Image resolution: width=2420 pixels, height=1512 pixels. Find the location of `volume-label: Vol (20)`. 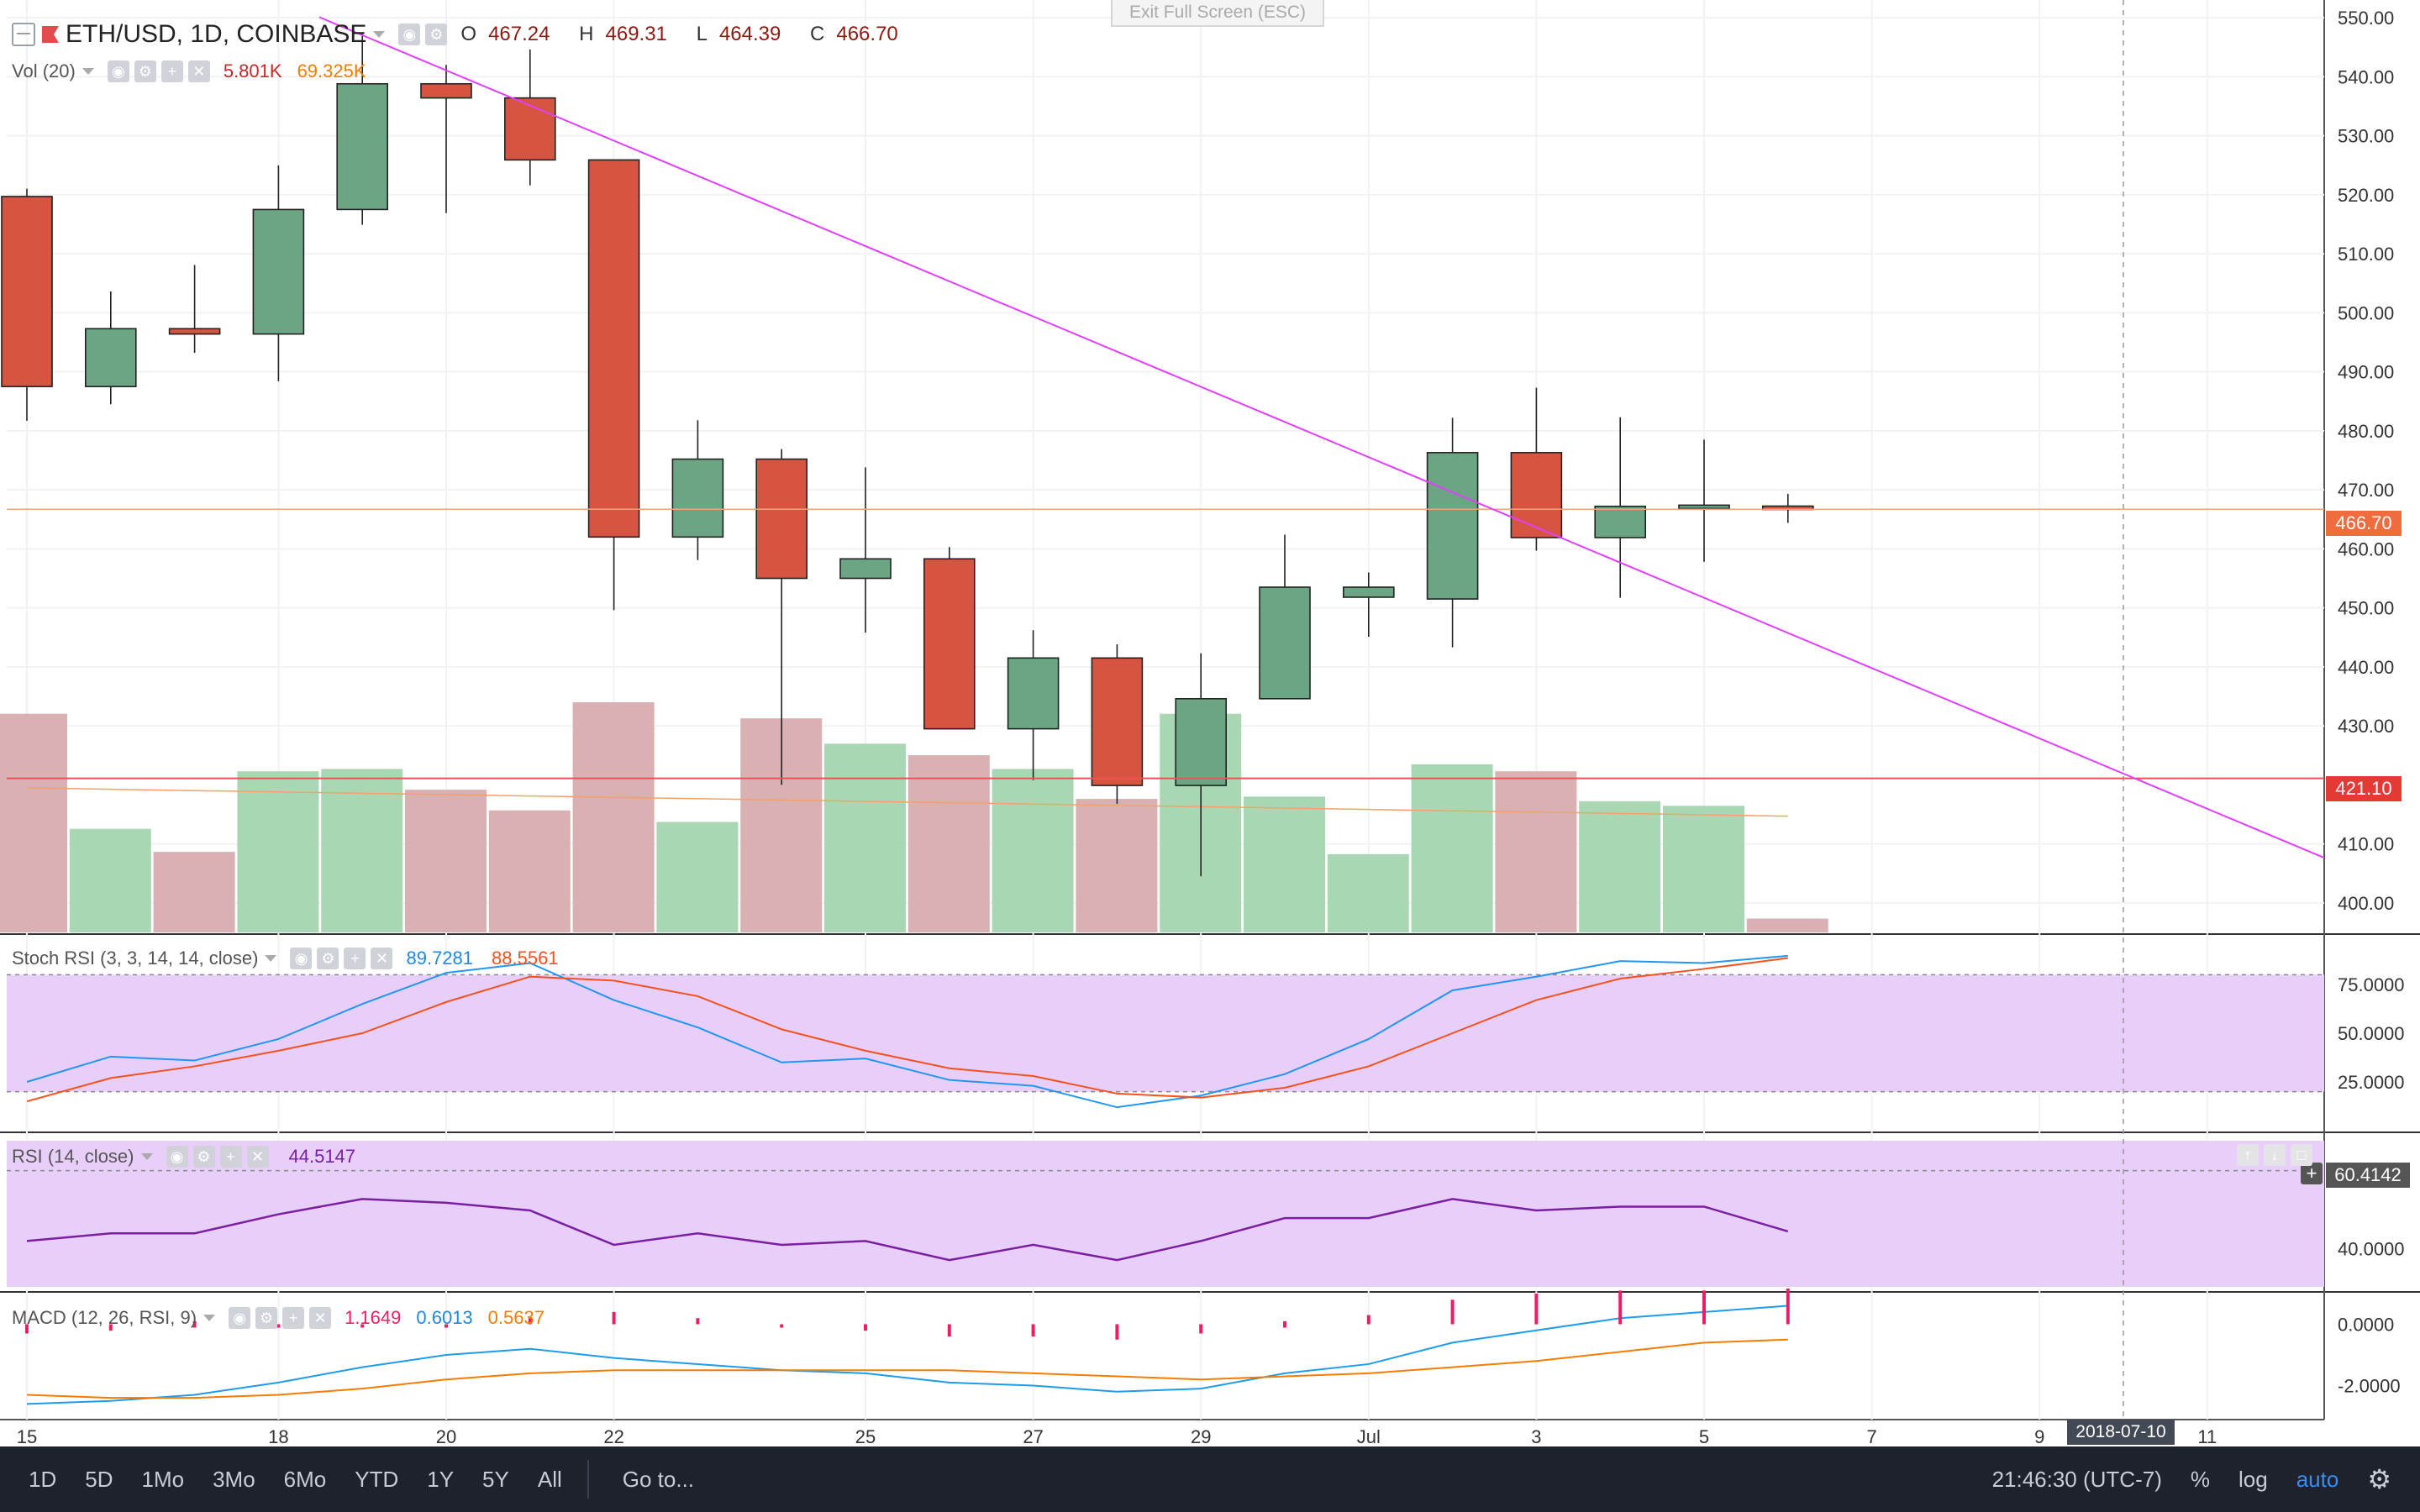

volume-label: Vol (20) is located at coordinates (44, 70).